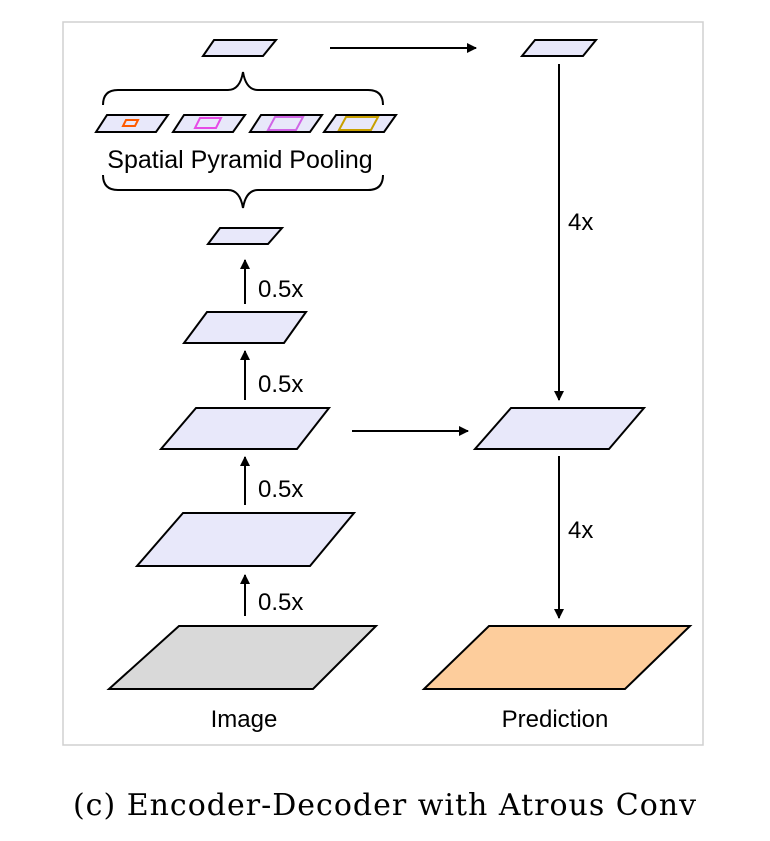 Image resolution: width=770 pixels, height=841 pixels. What do you see at coordinates (243, 88) in the screenshot?
I see `spp-top-brace` at bounding box center [243, 88].